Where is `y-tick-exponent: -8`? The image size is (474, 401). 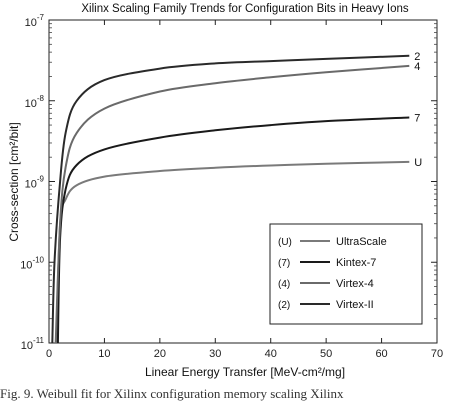
y-tick-exponent: -8 is located at coordinates (41, 98).